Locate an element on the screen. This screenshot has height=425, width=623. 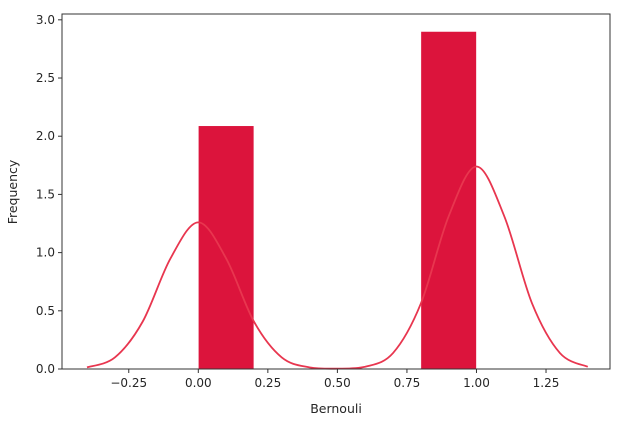
y-tick-label: 0.5 is located at coordinates (45, 311).